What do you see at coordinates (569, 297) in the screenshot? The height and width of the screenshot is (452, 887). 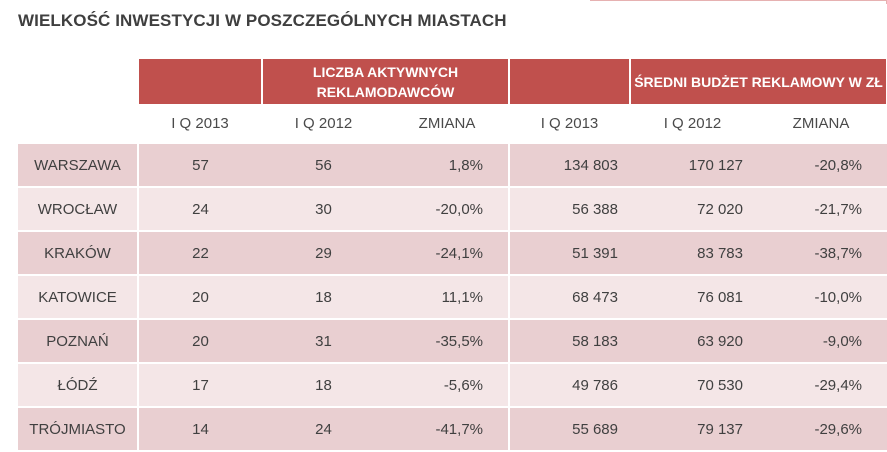 I see `budget-2013-cell: 68 473` at bounding box center [569, 297].